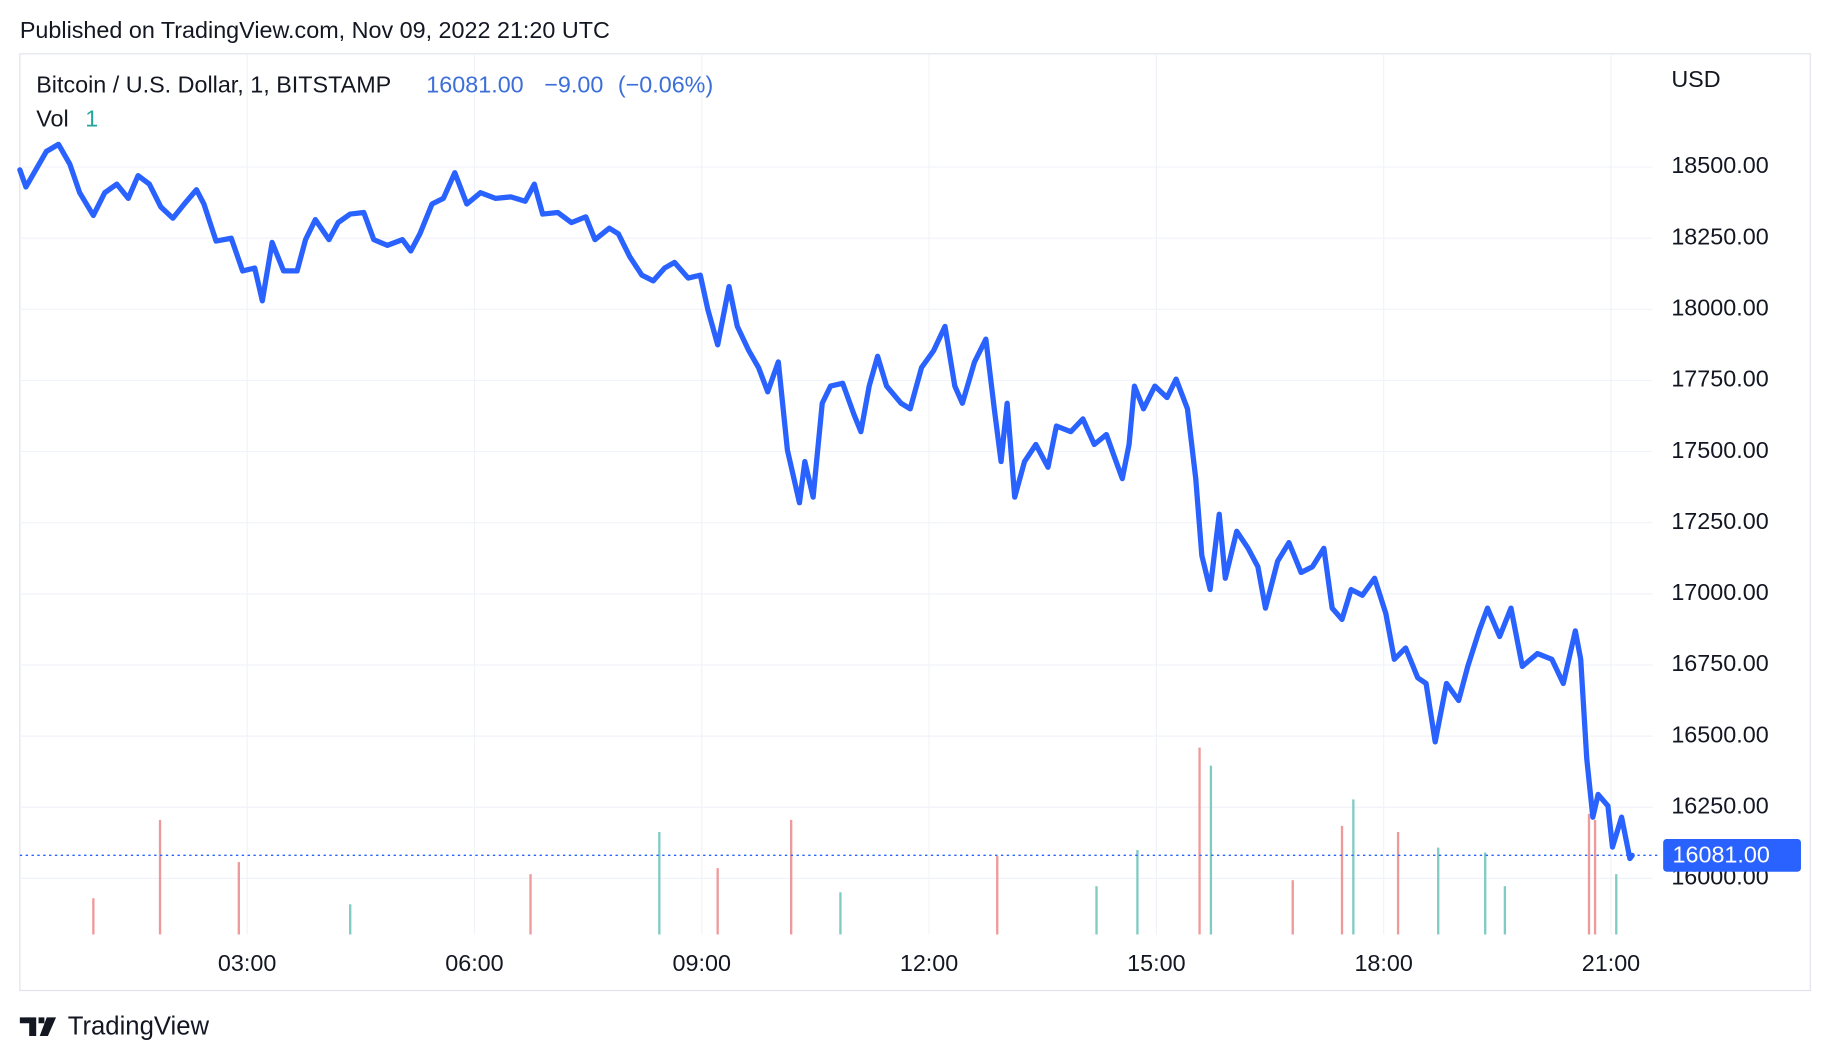  I want to click on y-tick-label: 17000.00, so click(1719, 592).